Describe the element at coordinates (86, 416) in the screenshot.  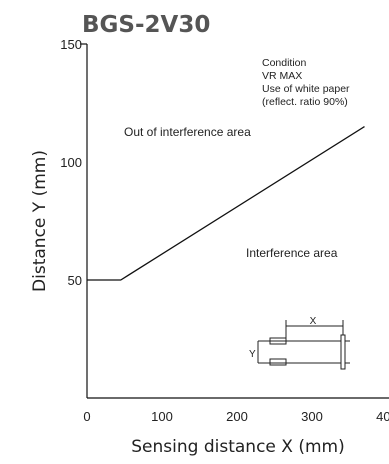
I see `x-tick-label: 0` at that location.